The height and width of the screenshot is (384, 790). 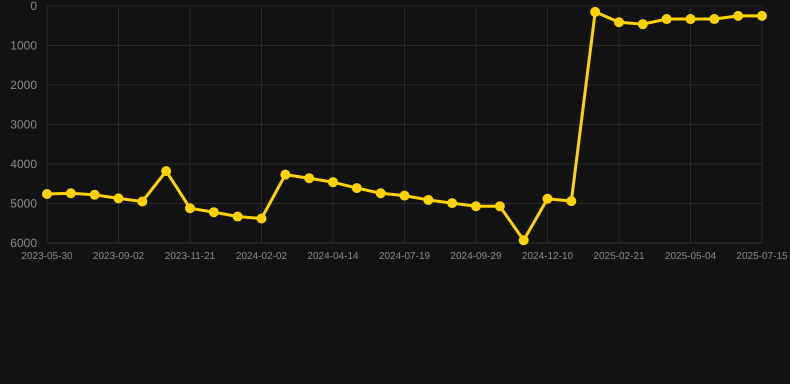 I want to click on y-tick-label: 4000, so click(x=24, y=164).